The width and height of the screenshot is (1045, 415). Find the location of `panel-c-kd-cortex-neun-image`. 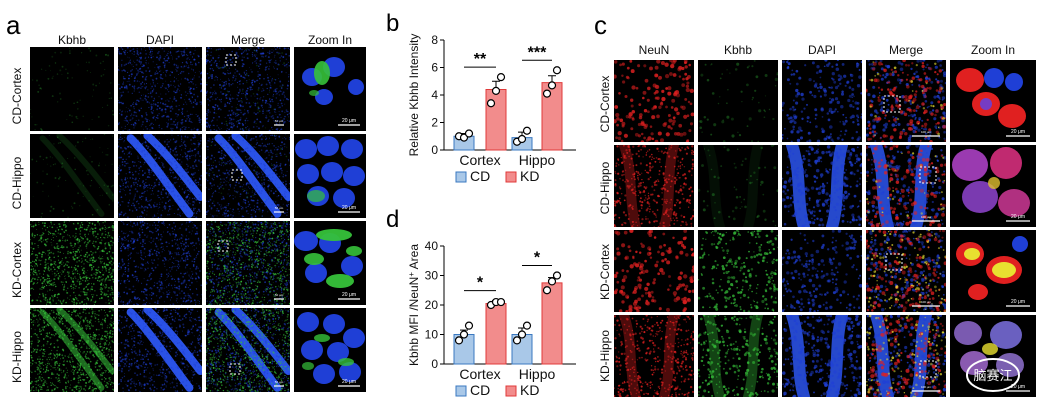

panel-c-kd-cortex-neun-image is located at coordinates (654, 271).